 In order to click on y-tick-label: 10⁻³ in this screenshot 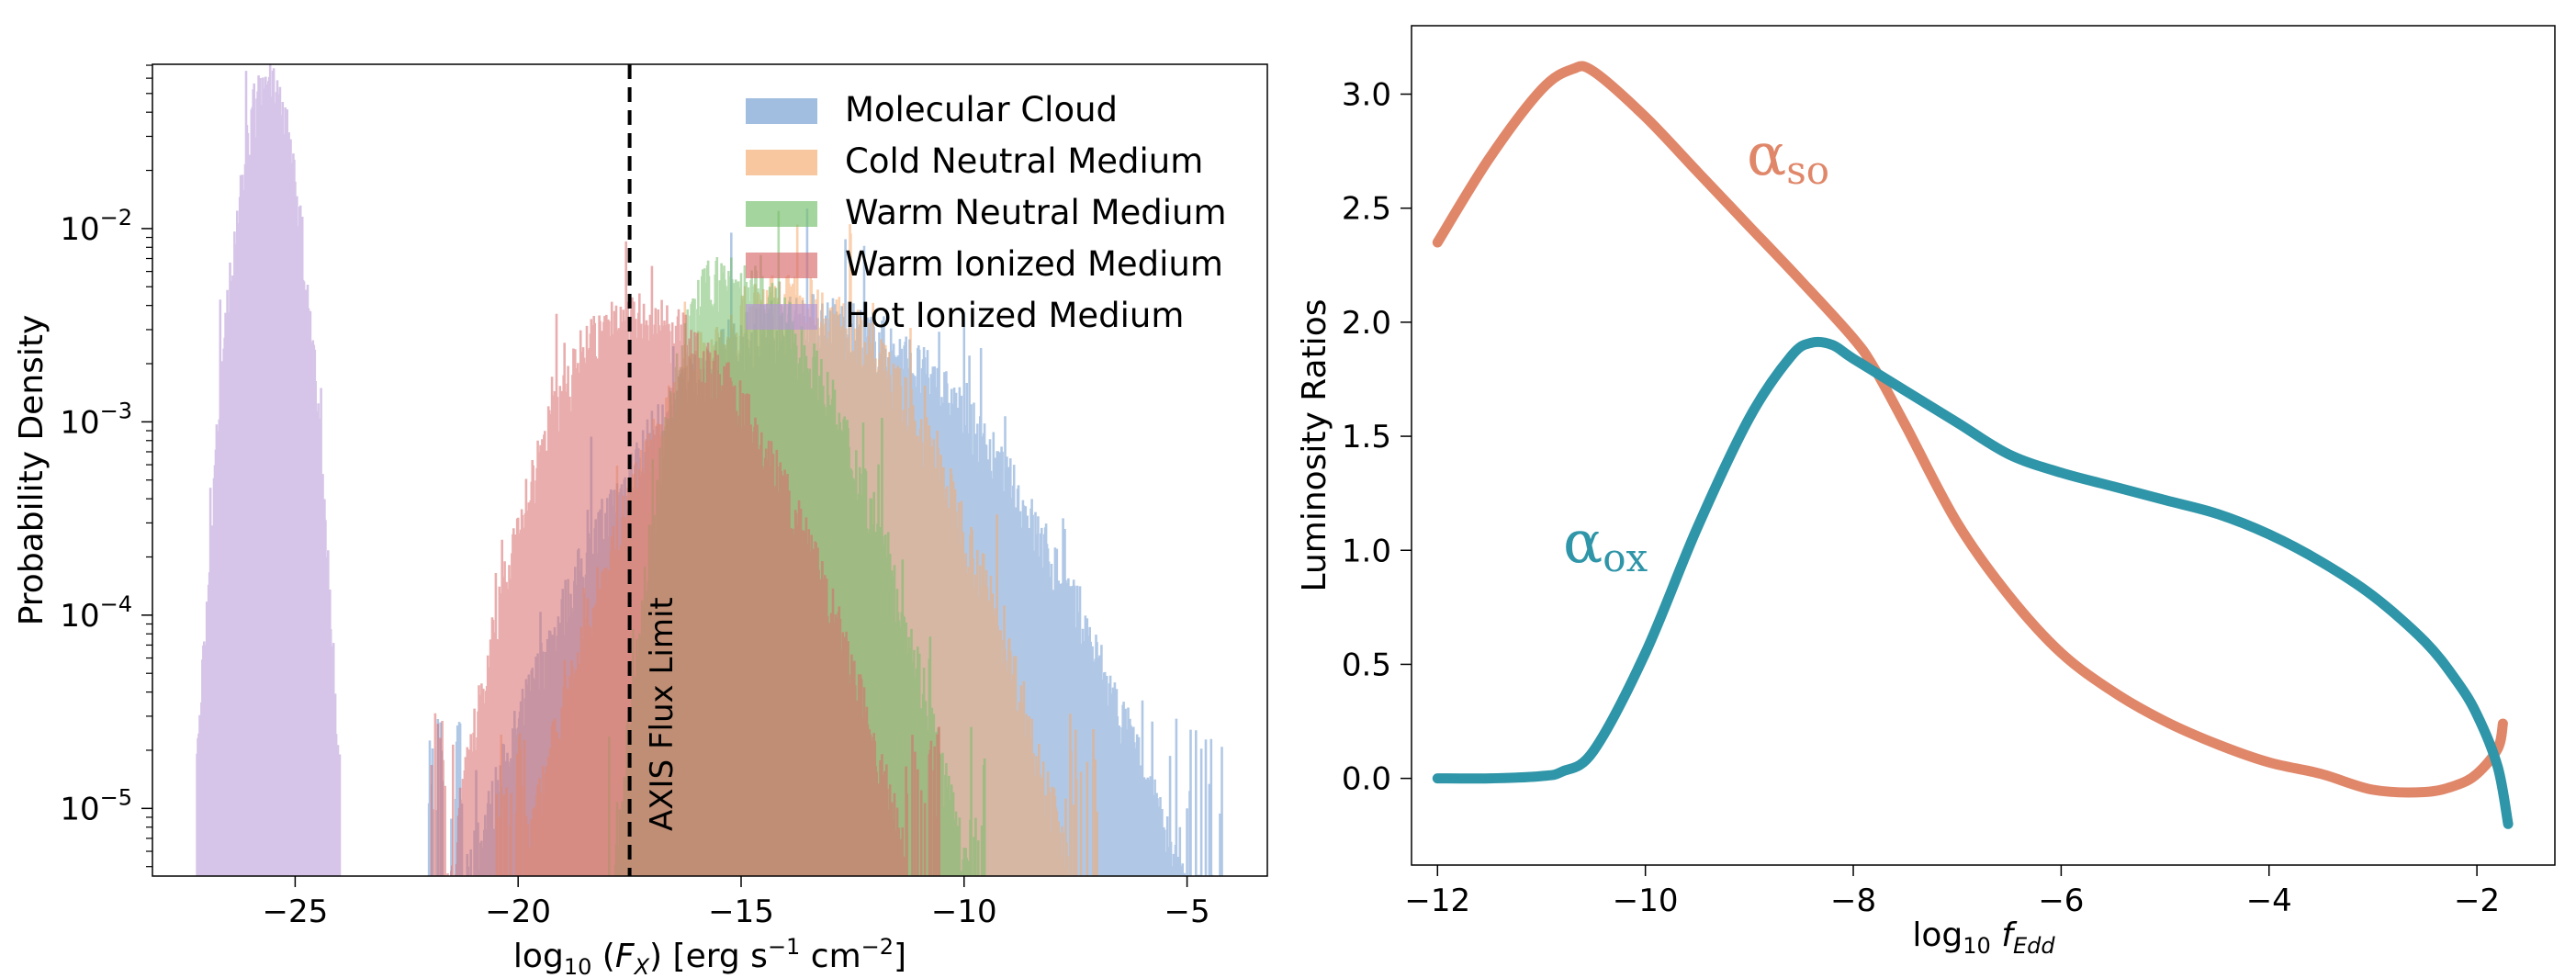, I will do `click(96, 419)`.